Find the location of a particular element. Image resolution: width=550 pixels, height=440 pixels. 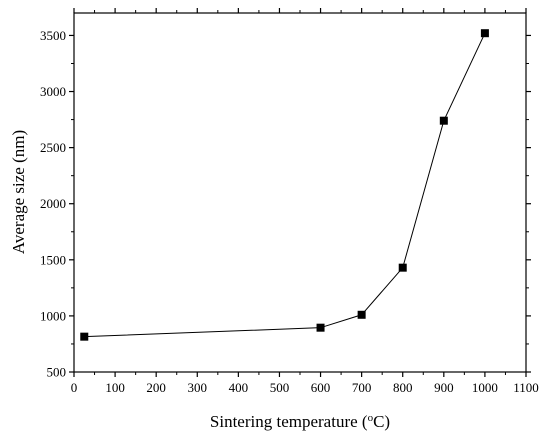

y-tick-label: 2500 is located at coordinates (53, 147).